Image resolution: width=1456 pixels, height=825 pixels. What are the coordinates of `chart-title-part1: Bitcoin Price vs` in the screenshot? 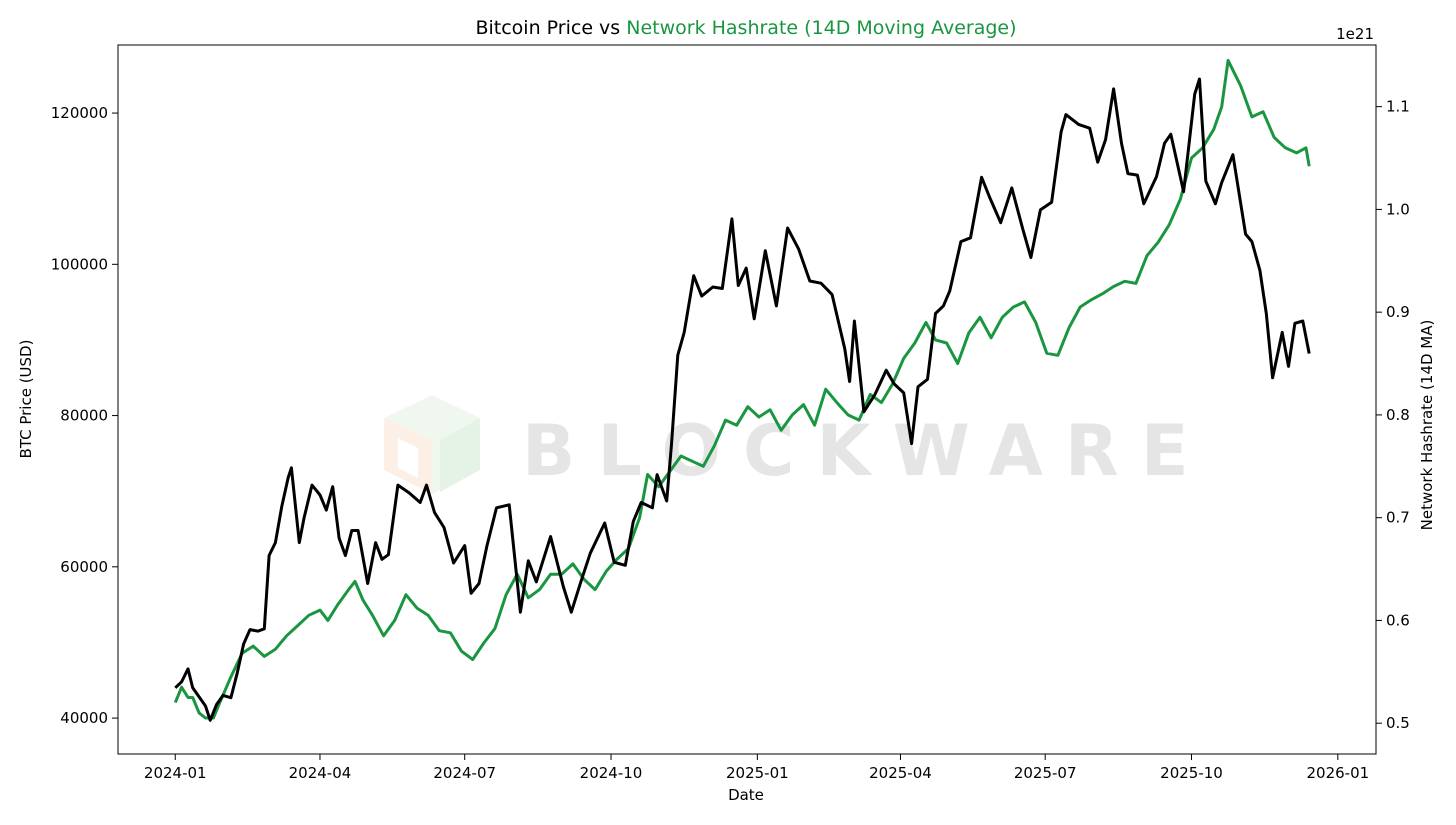 It's located at (550, 28).